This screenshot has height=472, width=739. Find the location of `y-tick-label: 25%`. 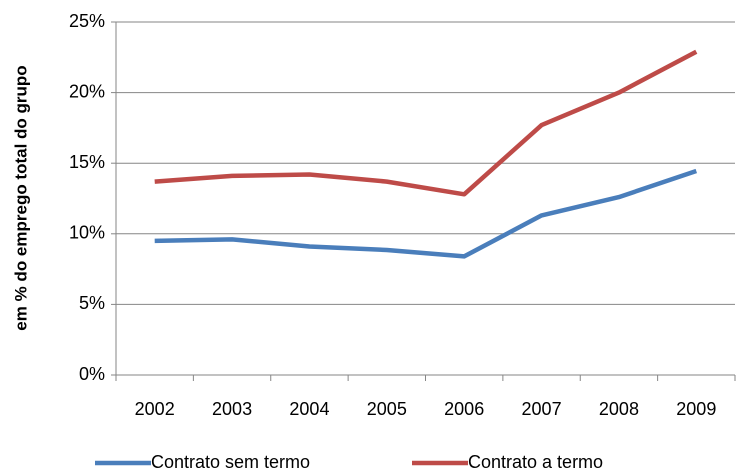

y-tick-label: 25% is located at coordinates (87, 21).